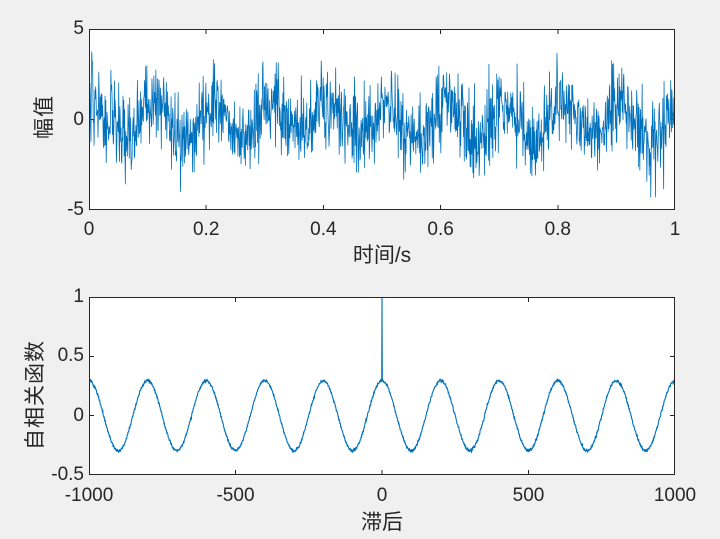 This screenshot has height=539, width=720. Describe the element at coordinates (675, 495) in the screenshot. I see `x-tick-label: 1000` at that location.